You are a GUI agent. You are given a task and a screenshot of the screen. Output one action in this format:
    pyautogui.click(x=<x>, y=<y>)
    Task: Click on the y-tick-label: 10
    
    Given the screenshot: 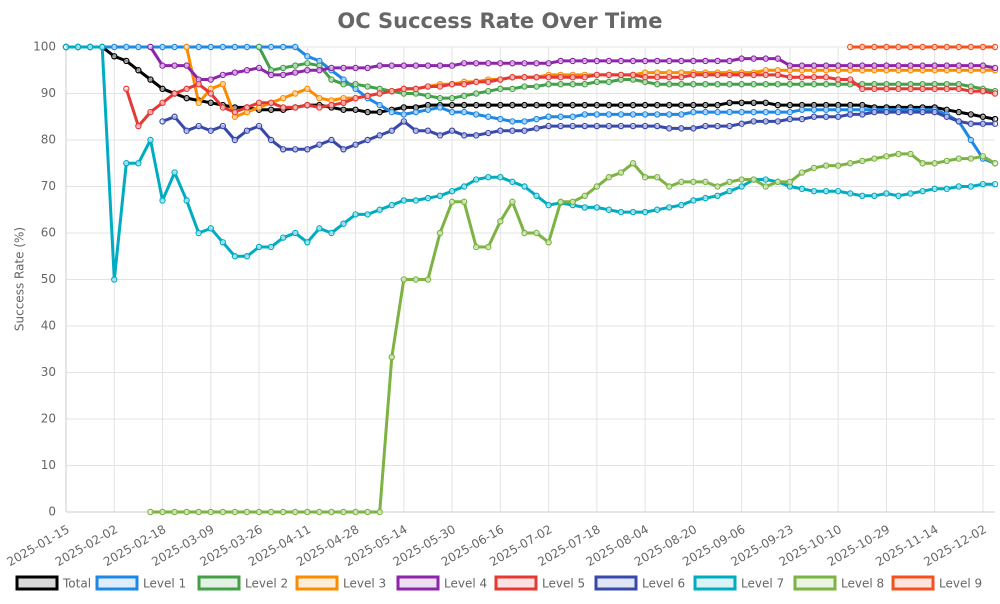 What is the action you would take?
    pyautogui.click(x=48, y=465)
    